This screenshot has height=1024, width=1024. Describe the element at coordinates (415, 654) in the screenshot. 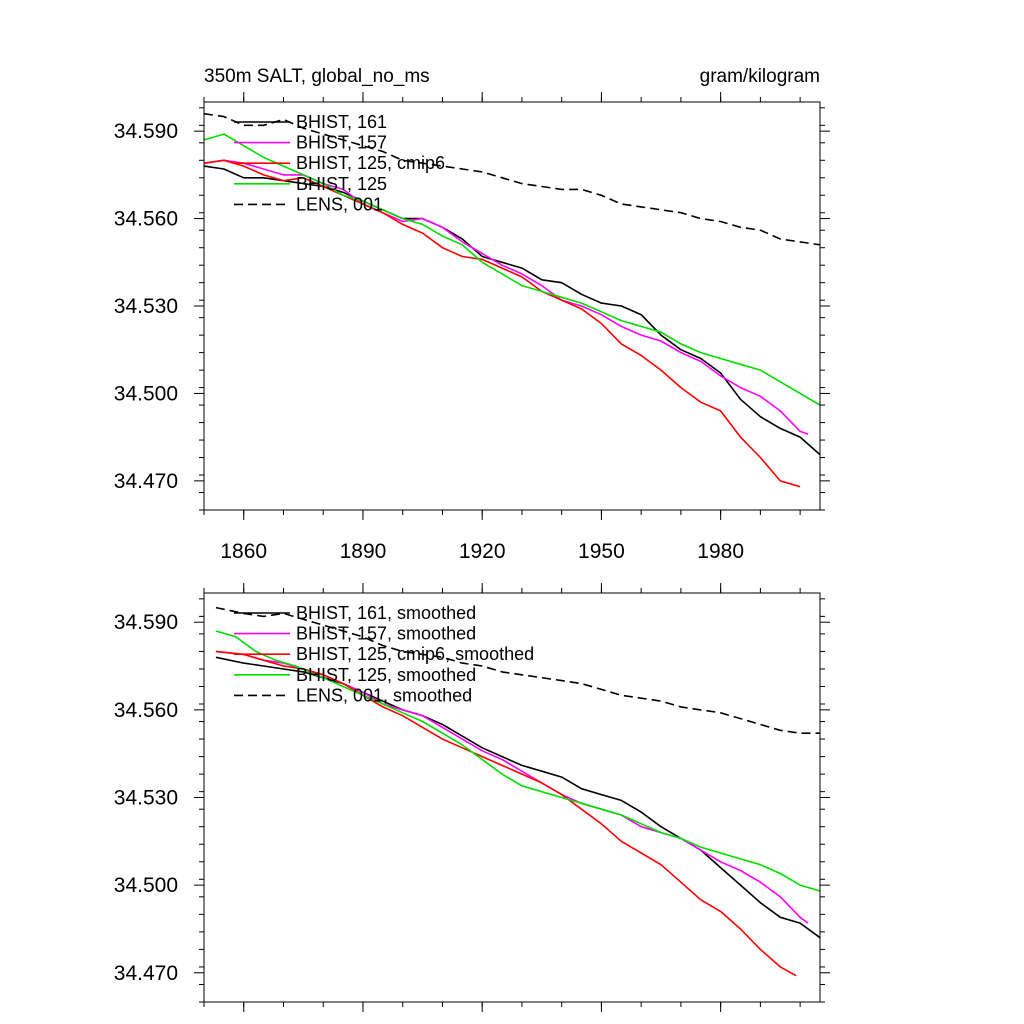

I see `legend-label-2: BHIST, 125, cmip6, smoothed` at that location.